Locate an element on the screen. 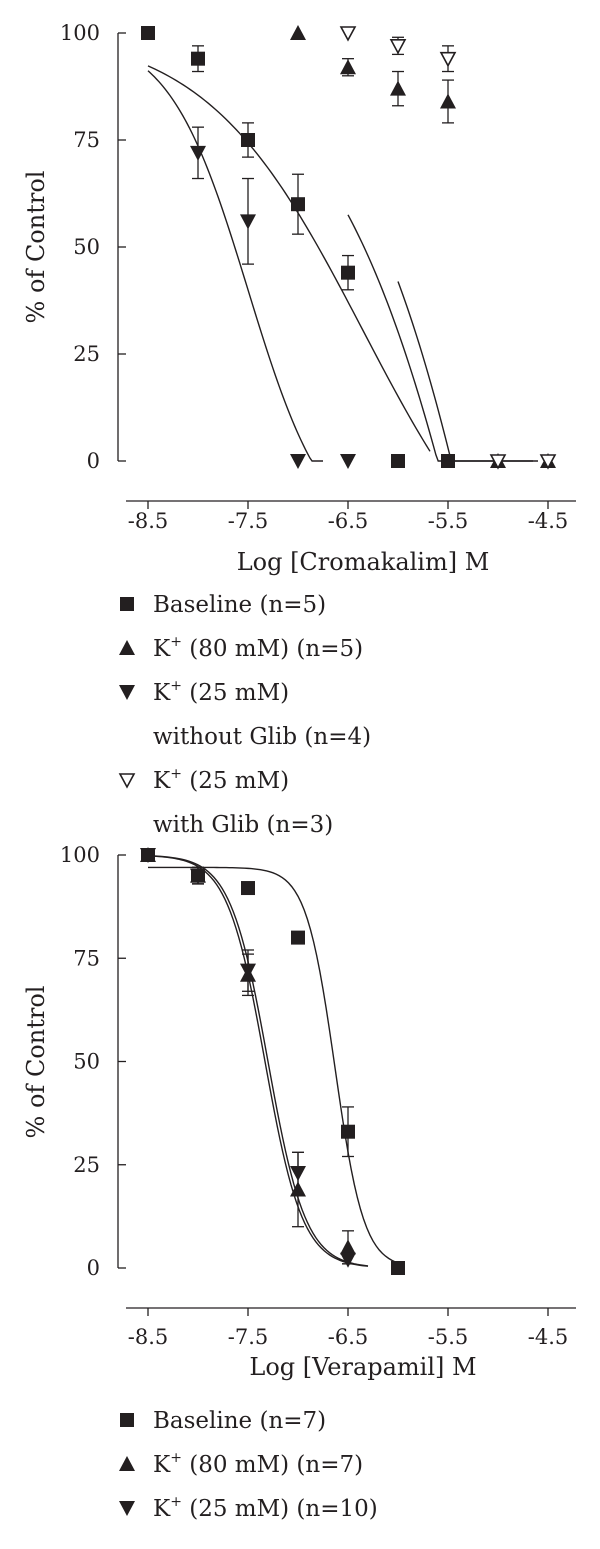  legend-entry: Baseline (n=5) is located at coordinates (239, 605).